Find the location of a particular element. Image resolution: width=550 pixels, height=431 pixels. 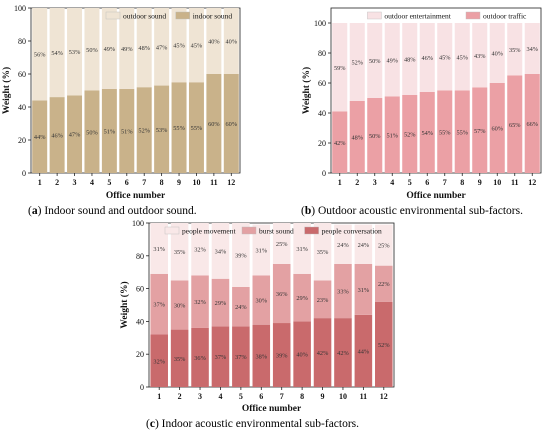

data-label: 53% is located at coordinates (162, 130).